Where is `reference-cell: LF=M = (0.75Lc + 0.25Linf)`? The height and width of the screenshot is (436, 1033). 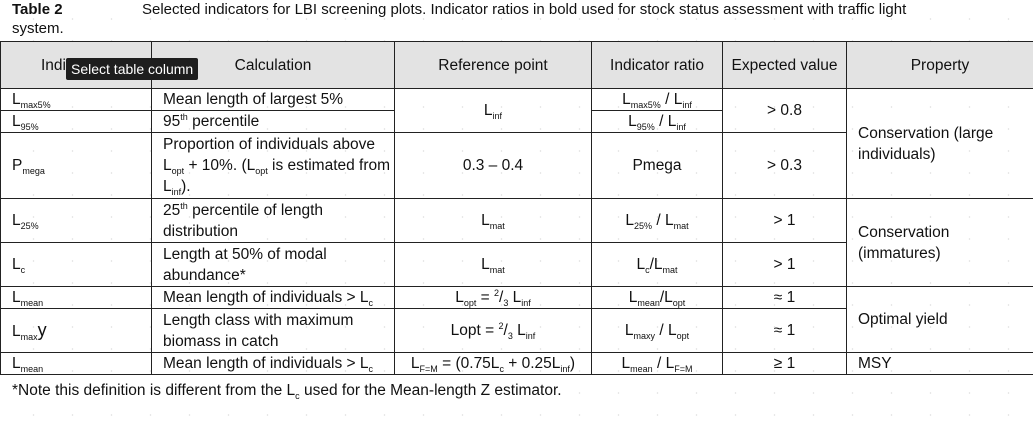
reference-cell: LF=M = (0.75Lc + 0.25Linf) is located at coordinates (493, 363).